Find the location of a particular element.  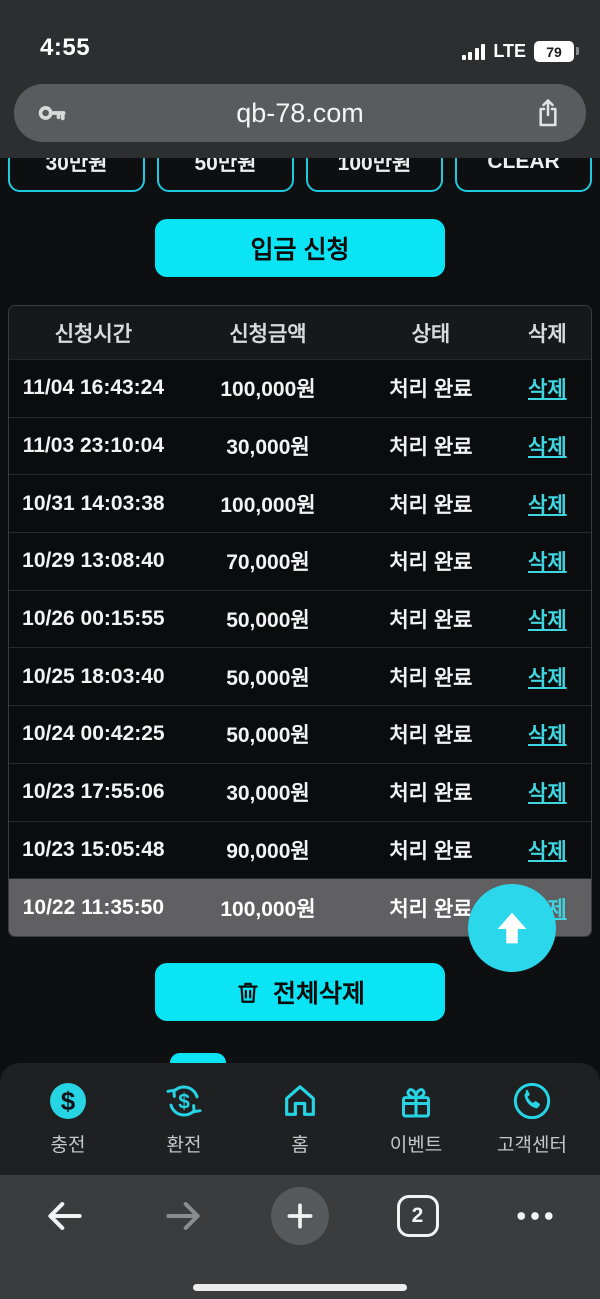

request-time-text: 10/29 13:08:40 is located at coordinates (93, 561).